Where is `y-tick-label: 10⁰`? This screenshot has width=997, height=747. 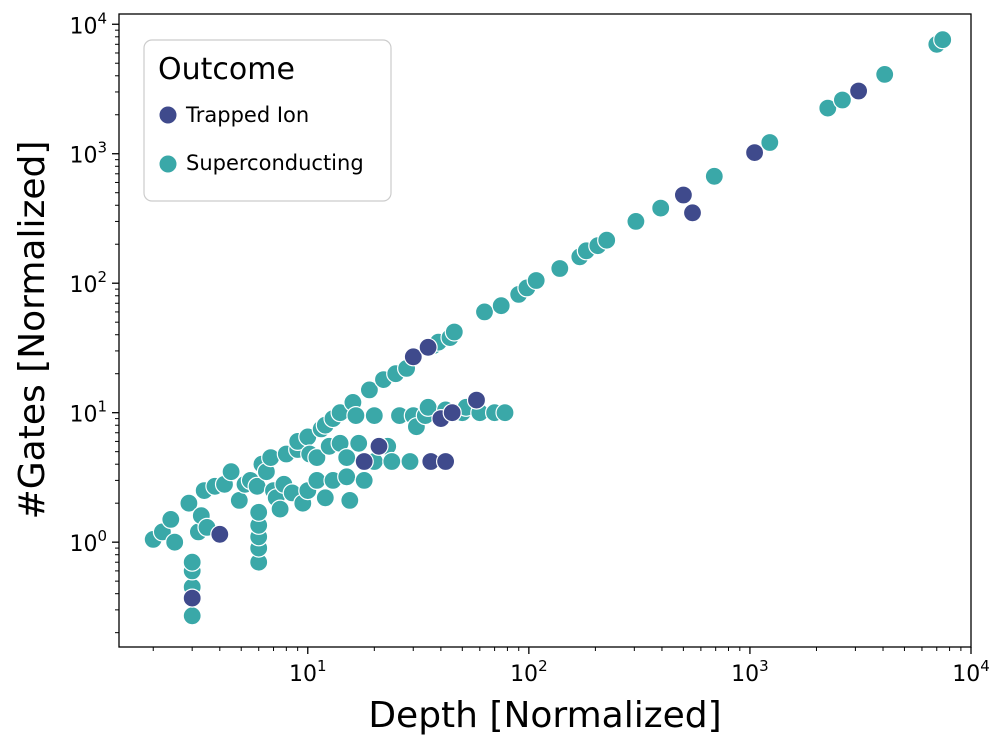
y-tick-label: 10⁰ is located at coordinates (88, 542).